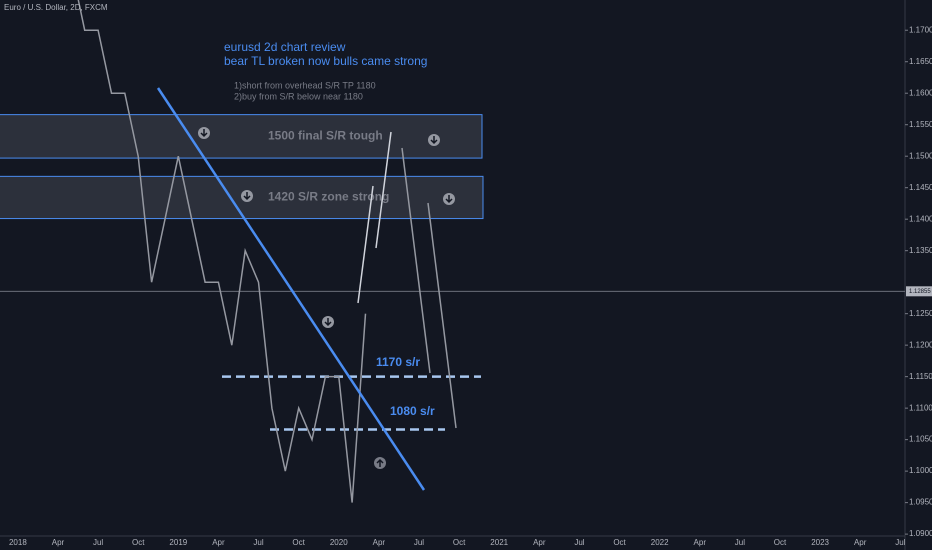 Image resolution: width=932 pixels, height=550 pixels. I want to click on chart-title: Euro / U.S. Dollar, 2D, FXCM, so click(56, 7).